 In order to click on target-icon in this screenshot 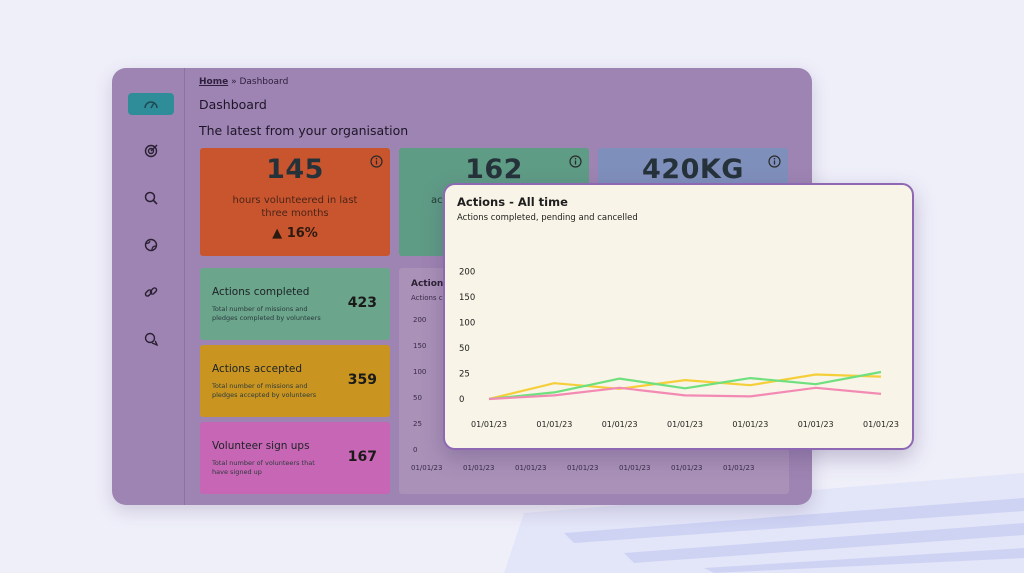, I will do `click(151, 151)`.